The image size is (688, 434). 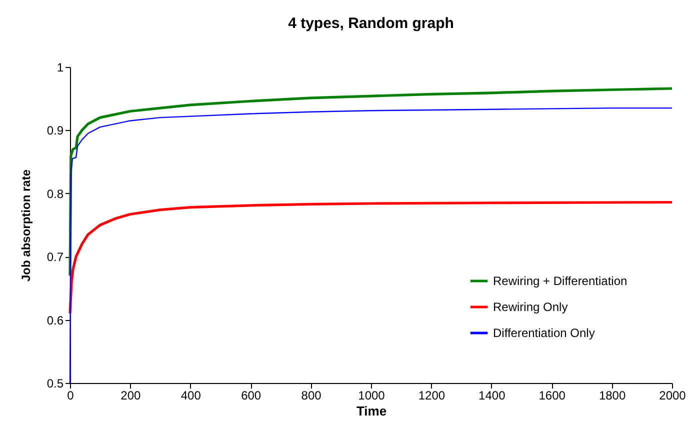 What do you see at coordinates (60, 67) in the screenshot?
I see `y-tick-label: 1` at bounding box center [60, 67].